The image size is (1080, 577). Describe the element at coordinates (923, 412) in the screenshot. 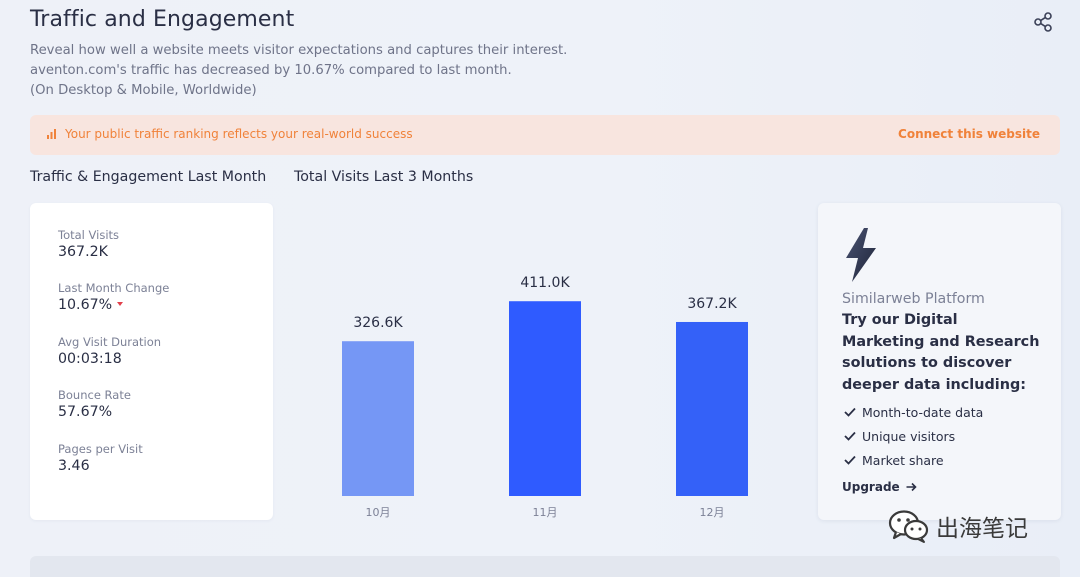

I see `list-item-label: Month-to-date data` at that location.